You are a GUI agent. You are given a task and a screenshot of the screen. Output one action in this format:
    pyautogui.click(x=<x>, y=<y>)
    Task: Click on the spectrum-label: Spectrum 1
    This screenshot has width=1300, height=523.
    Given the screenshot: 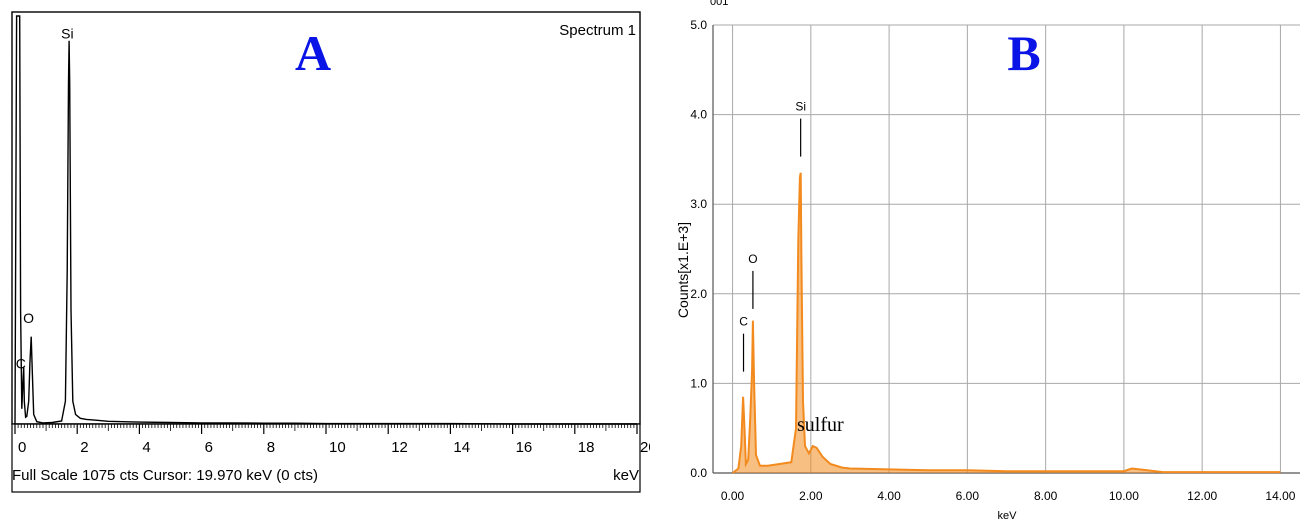 What is the action you would take?
    pyautogui.click(x=597, y=30)
    